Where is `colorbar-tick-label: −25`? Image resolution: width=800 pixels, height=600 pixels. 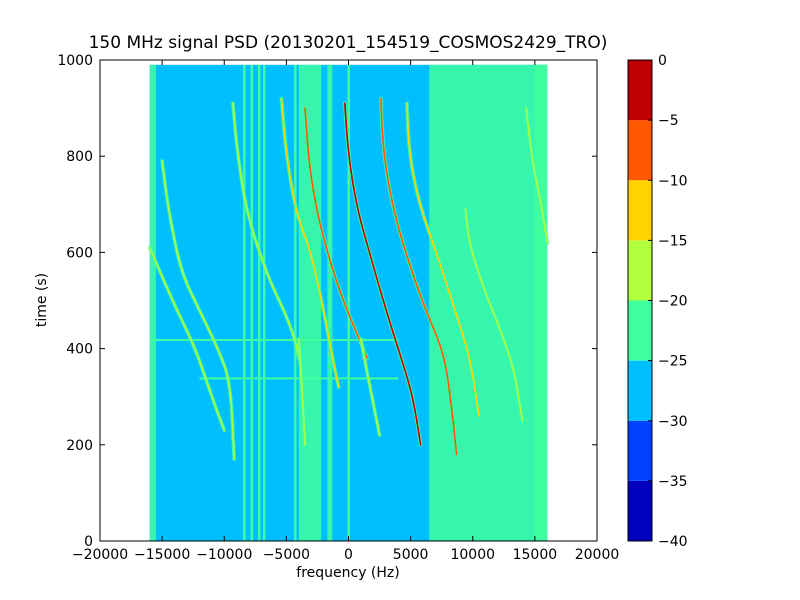 colorbar-tick-label: −25 is located at coordinates (673, 362).